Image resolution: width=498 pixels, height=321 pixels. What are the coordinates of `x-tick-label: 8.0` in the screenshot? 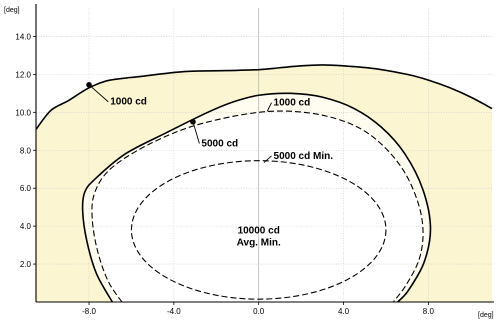 It's located at (429, 311).